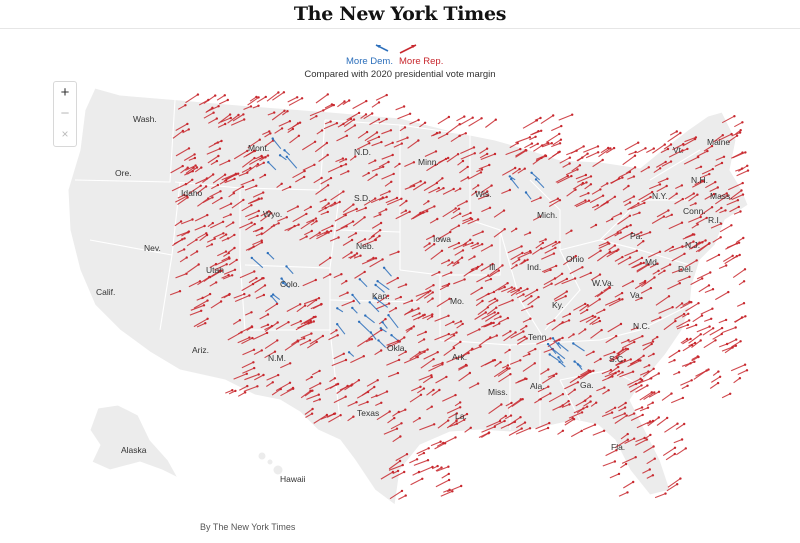 This screenshot has width=800, height=543. Describe the element at coordinates (65, 92) in the screenshot. I see `zoom-in-button: +` at that location.